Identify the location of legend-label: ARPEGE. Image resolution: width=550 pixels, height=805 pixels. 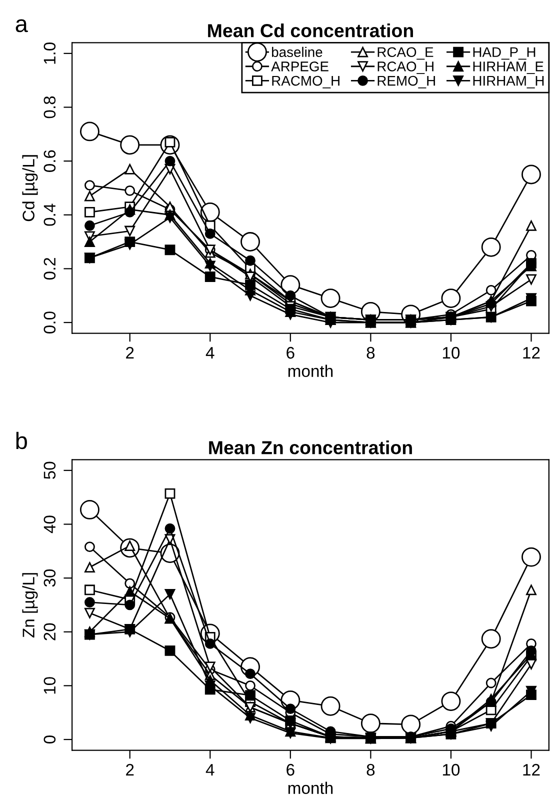
(299, 67).